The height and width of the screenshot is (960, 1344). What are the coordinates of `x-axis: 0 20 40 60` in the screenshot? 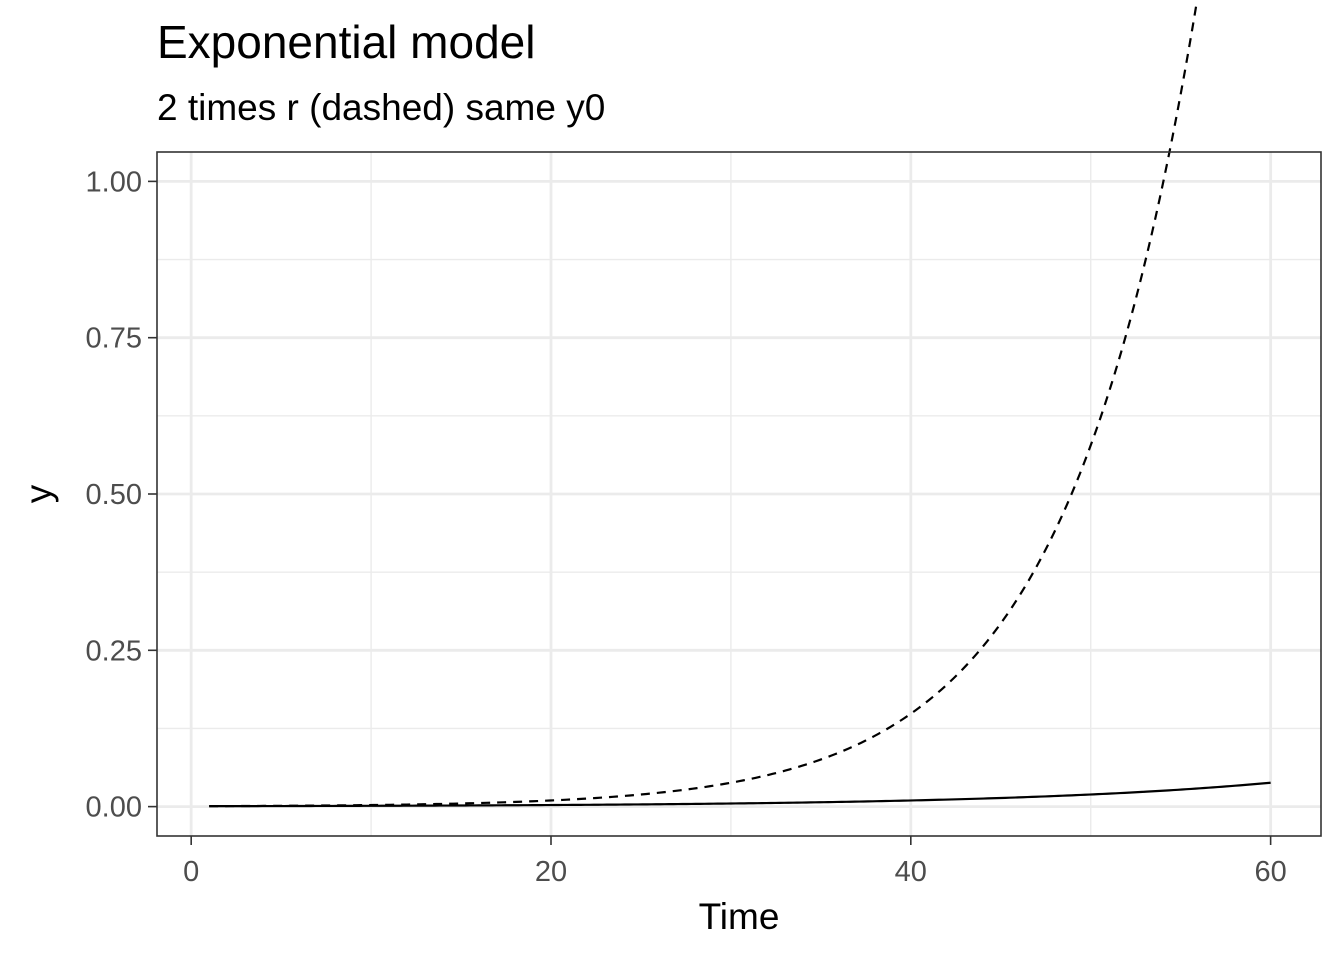 It's located at (735, 862).